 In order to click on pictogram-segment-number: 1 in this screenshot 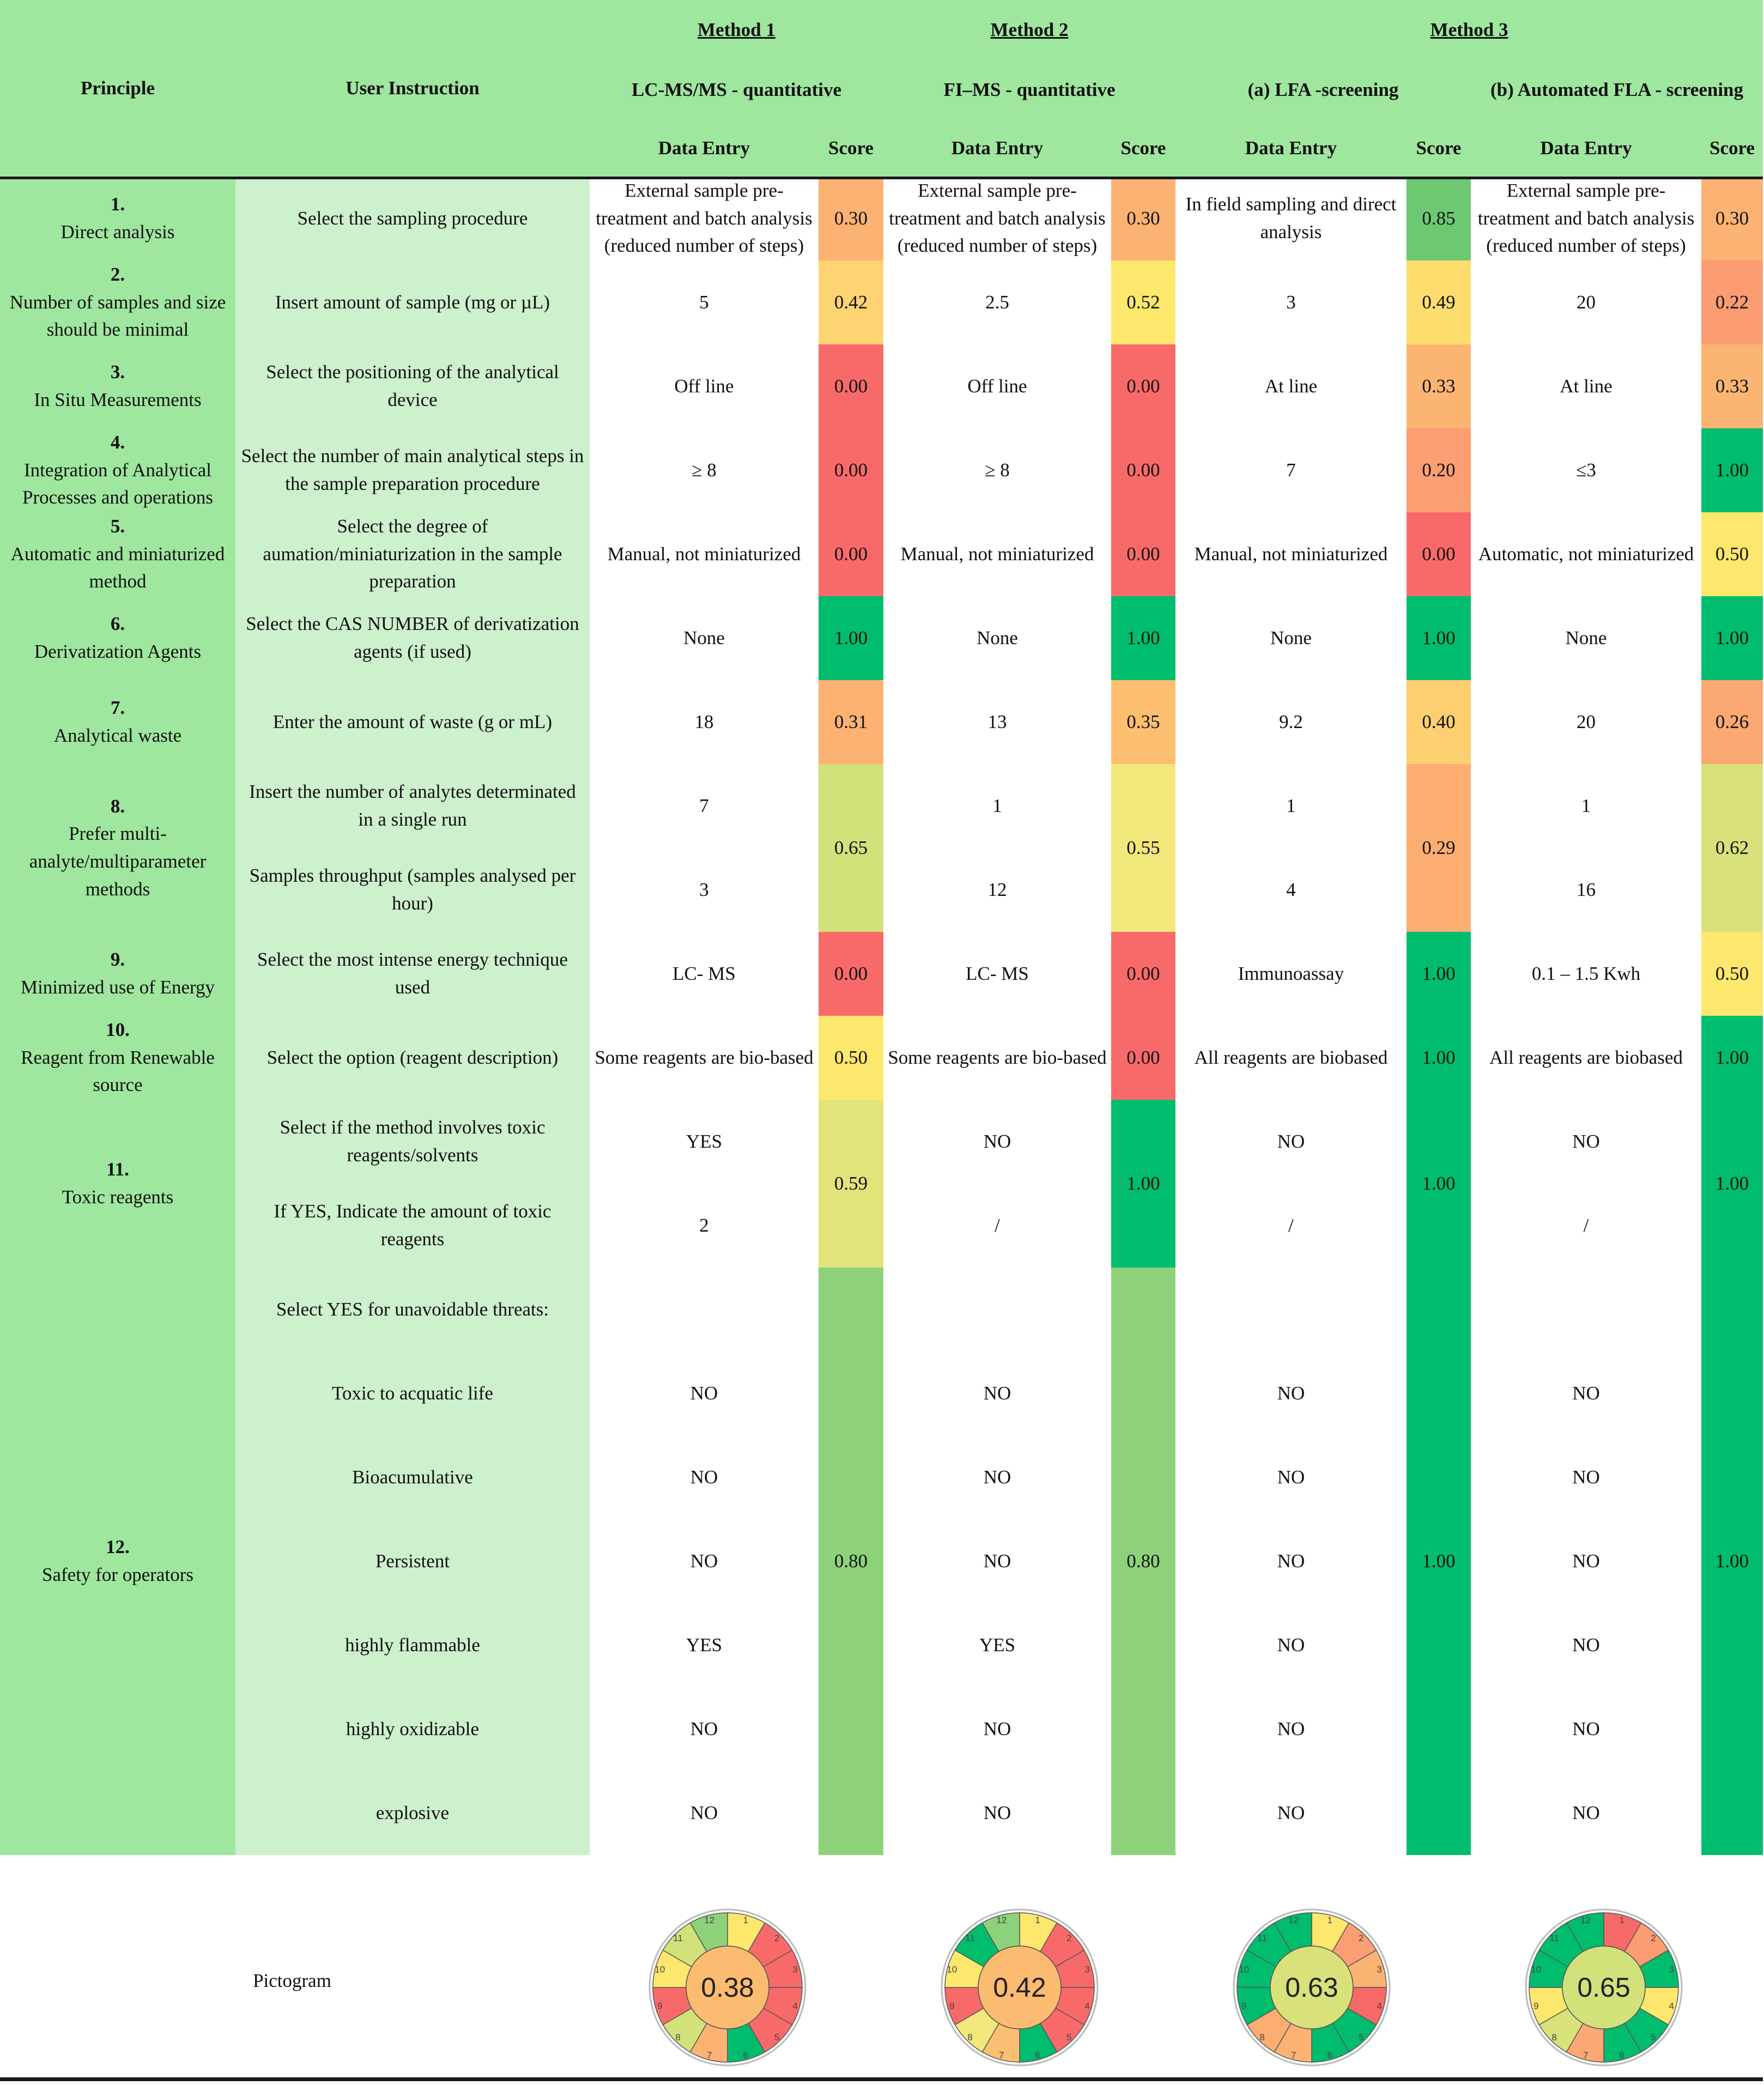, I will do `click(1037, 1920)`.